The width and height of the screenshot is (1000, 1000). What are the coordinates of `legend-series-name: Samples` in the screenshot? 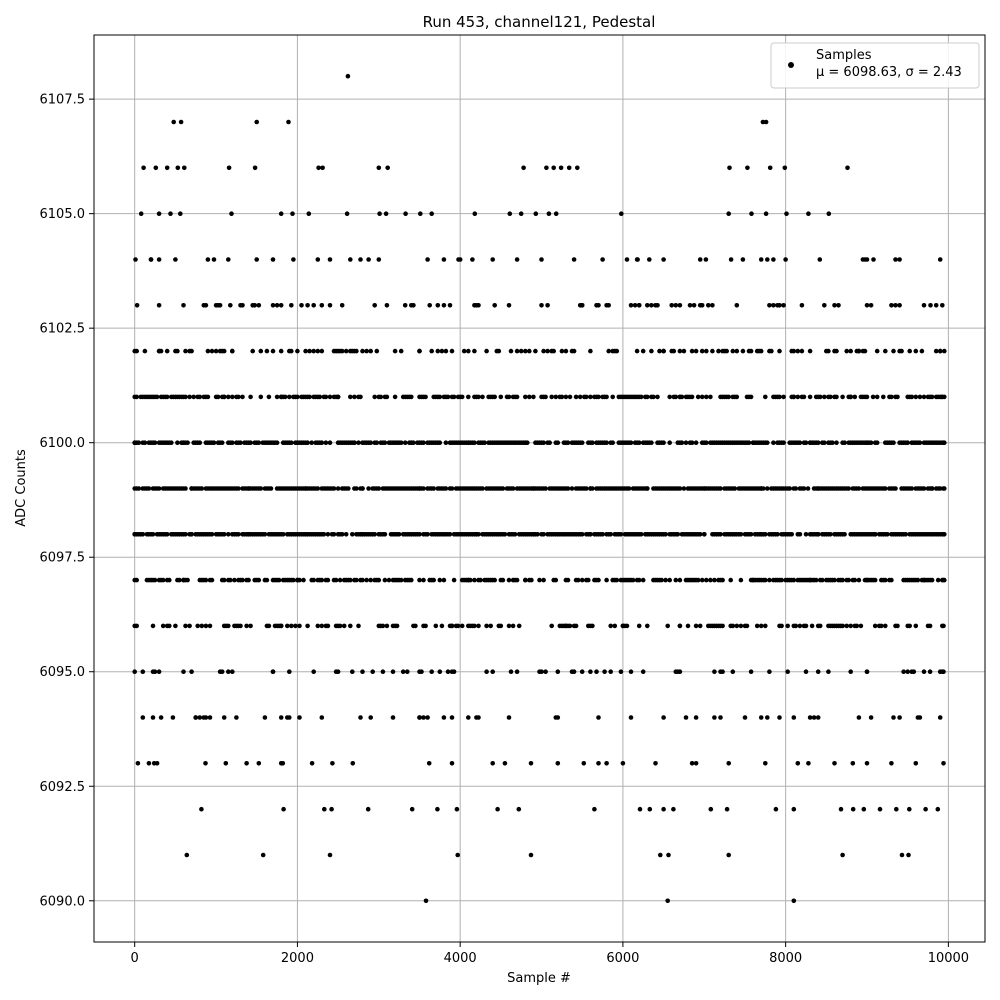 It's located at (844, 55).